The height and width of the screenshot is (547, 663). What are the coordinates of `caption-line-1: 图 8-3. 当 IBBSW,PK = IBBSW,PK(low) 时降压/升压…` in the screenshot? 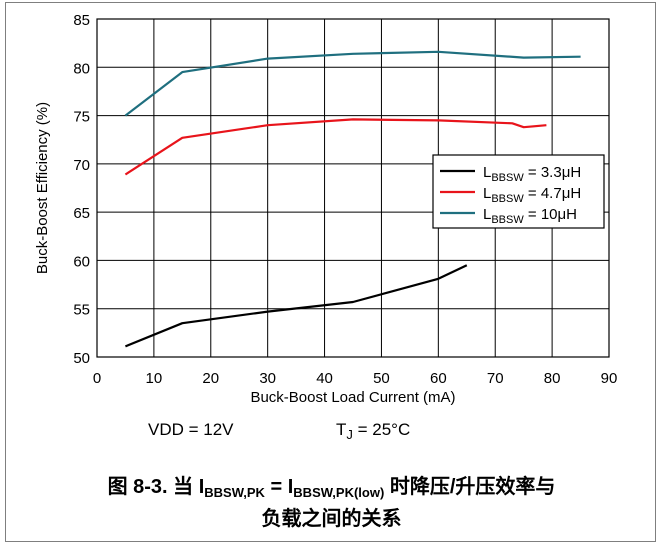 It's located at (331, 488).